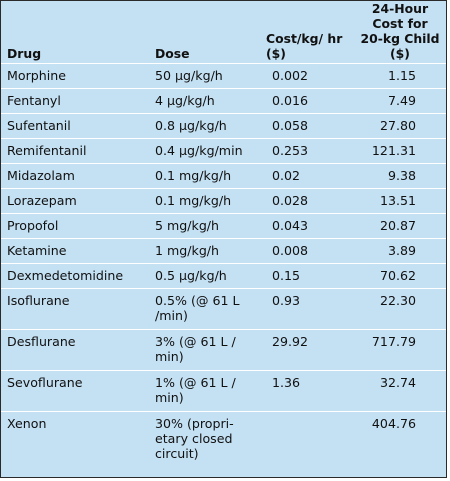  I want to click on drug-cell: Xenon, so click(27, 423).